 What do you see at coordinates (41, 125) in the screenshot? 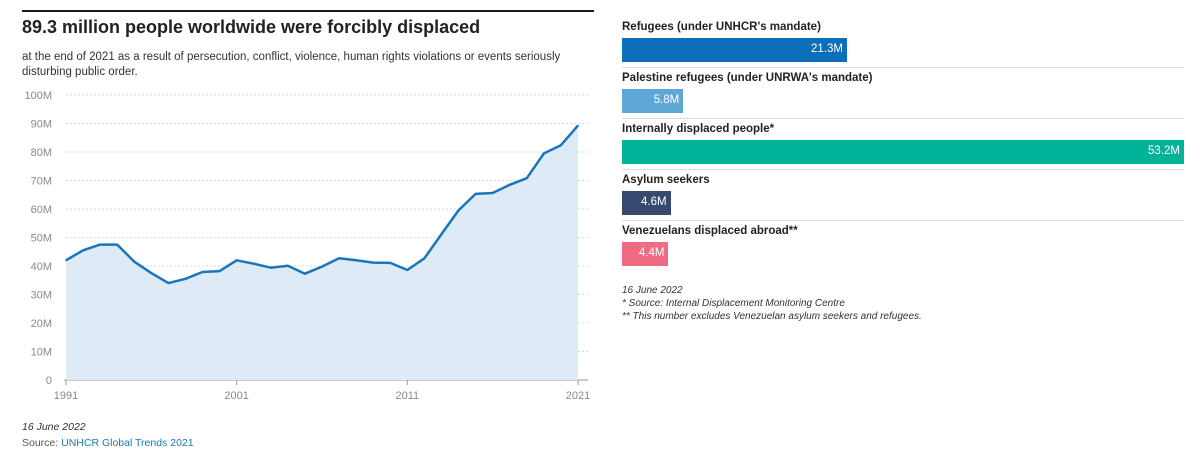
I see `y-tick-label: 90M` at bounding box center [41, 125].